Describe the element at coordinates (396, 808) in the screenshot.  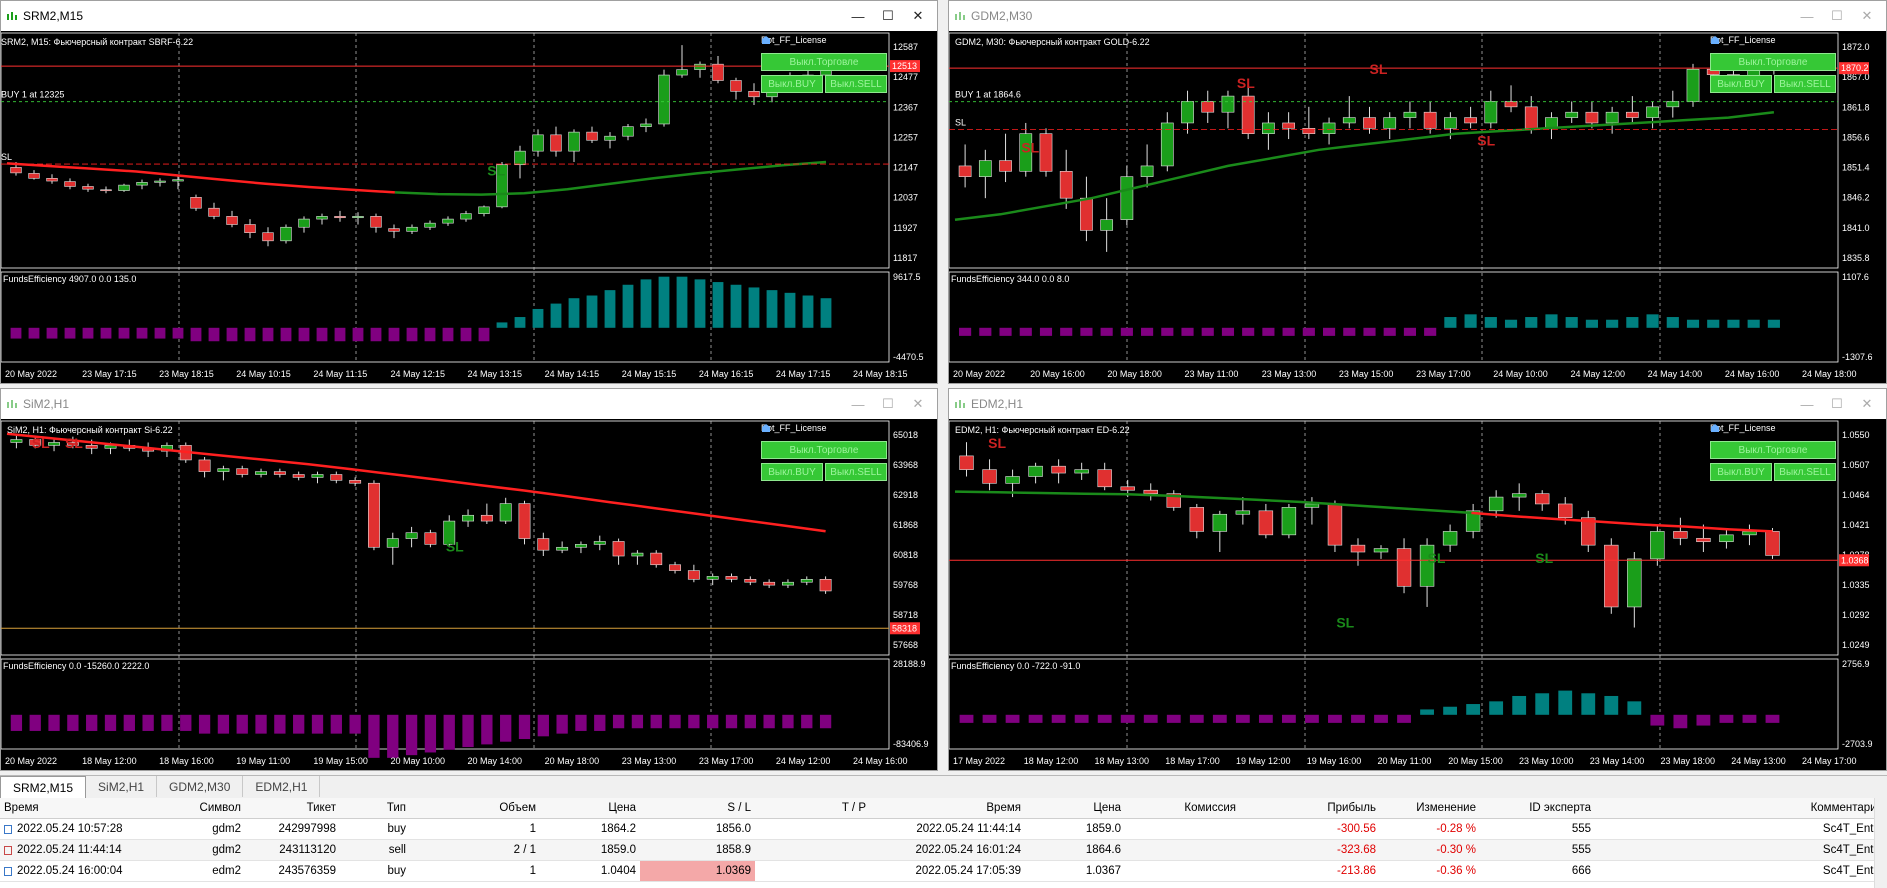
I see `column-header: Тип` at that location.